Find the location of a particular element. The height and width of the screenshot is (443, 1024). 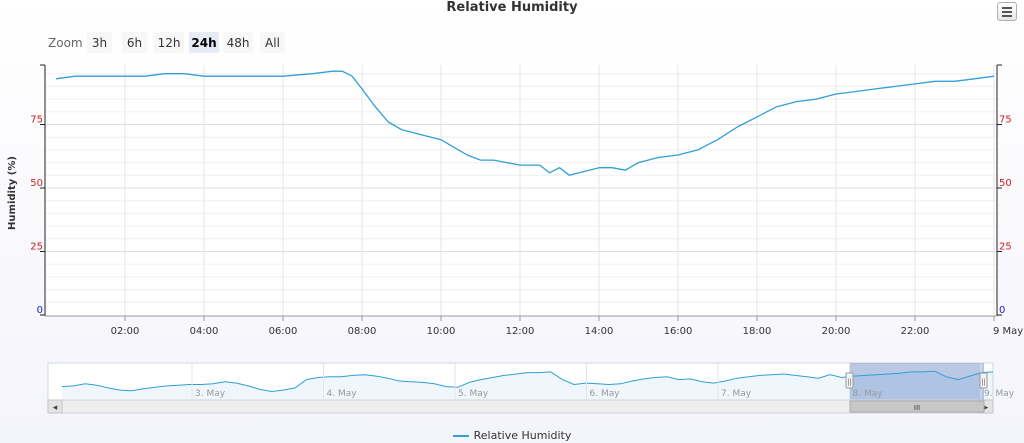

zoom-6h-button: 6h is located at coordinates (134, 42).